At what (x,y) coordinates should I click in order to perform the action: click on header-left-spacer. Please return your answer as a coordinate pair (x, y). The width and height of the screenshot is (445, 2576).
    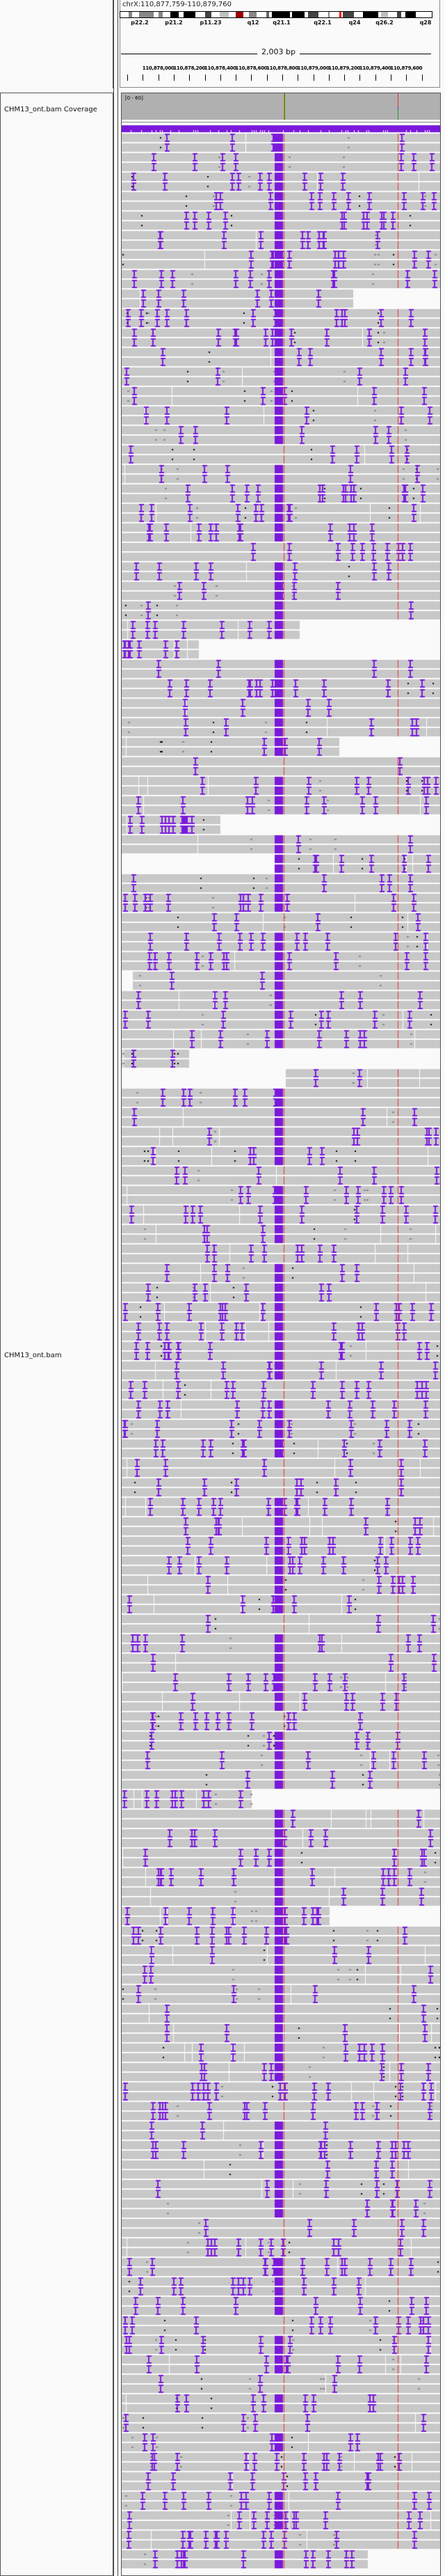
    Looking at the image, I should click on (56, 44).